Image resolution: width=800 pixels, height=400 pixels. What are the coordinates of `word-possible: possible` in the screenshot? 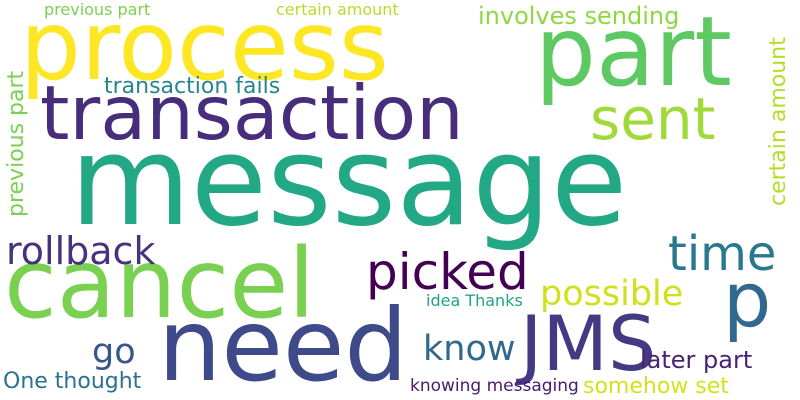 It's located at (612, 294).